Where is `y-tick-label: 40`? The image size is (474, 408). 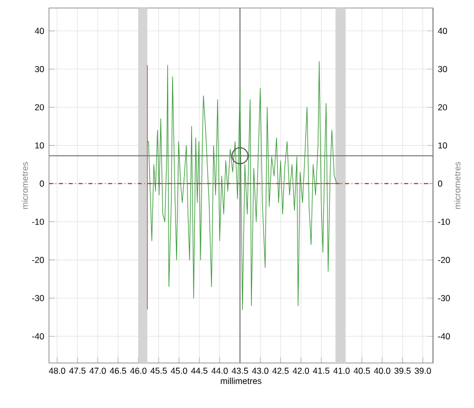 y-tick-label: 40 is located at coordinates (39, 31).